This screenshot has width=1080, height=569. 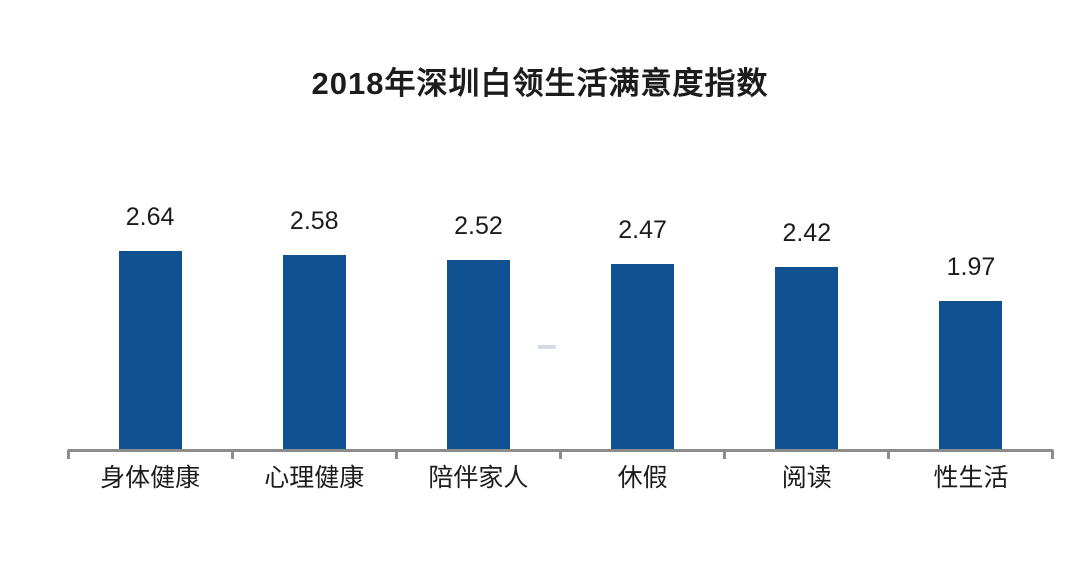 I want to click on bar-column: 2.47, so click(x=643, y=326).